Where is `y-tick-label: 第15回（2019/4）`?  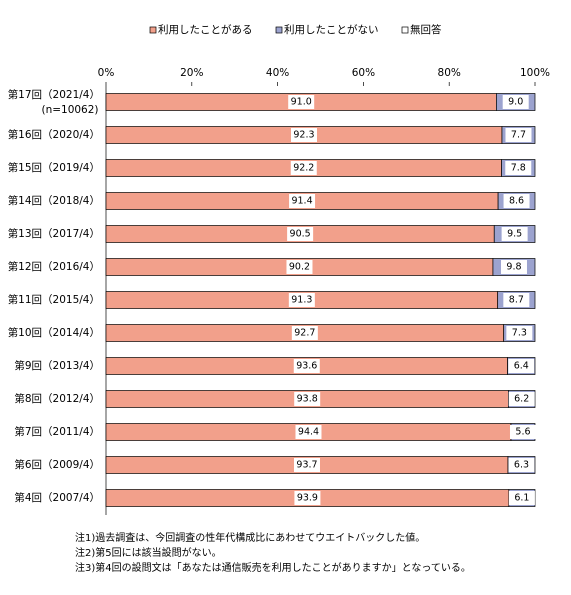
y-tick-label: 第15回（2019/4） is located at coordinates (54, 167).